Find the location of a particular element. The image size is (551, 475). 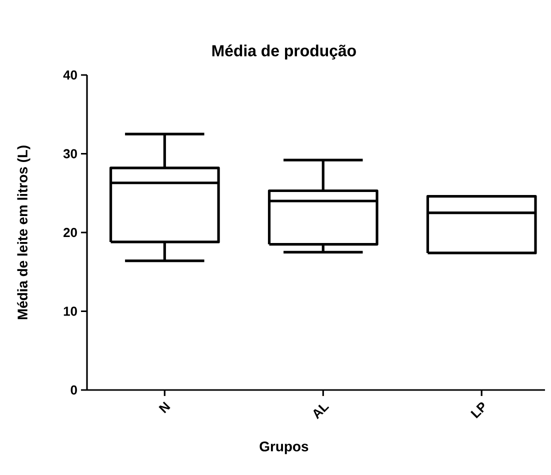

y-axis-title: Média de leite em litros (L) is located at coordinates (23, 233).